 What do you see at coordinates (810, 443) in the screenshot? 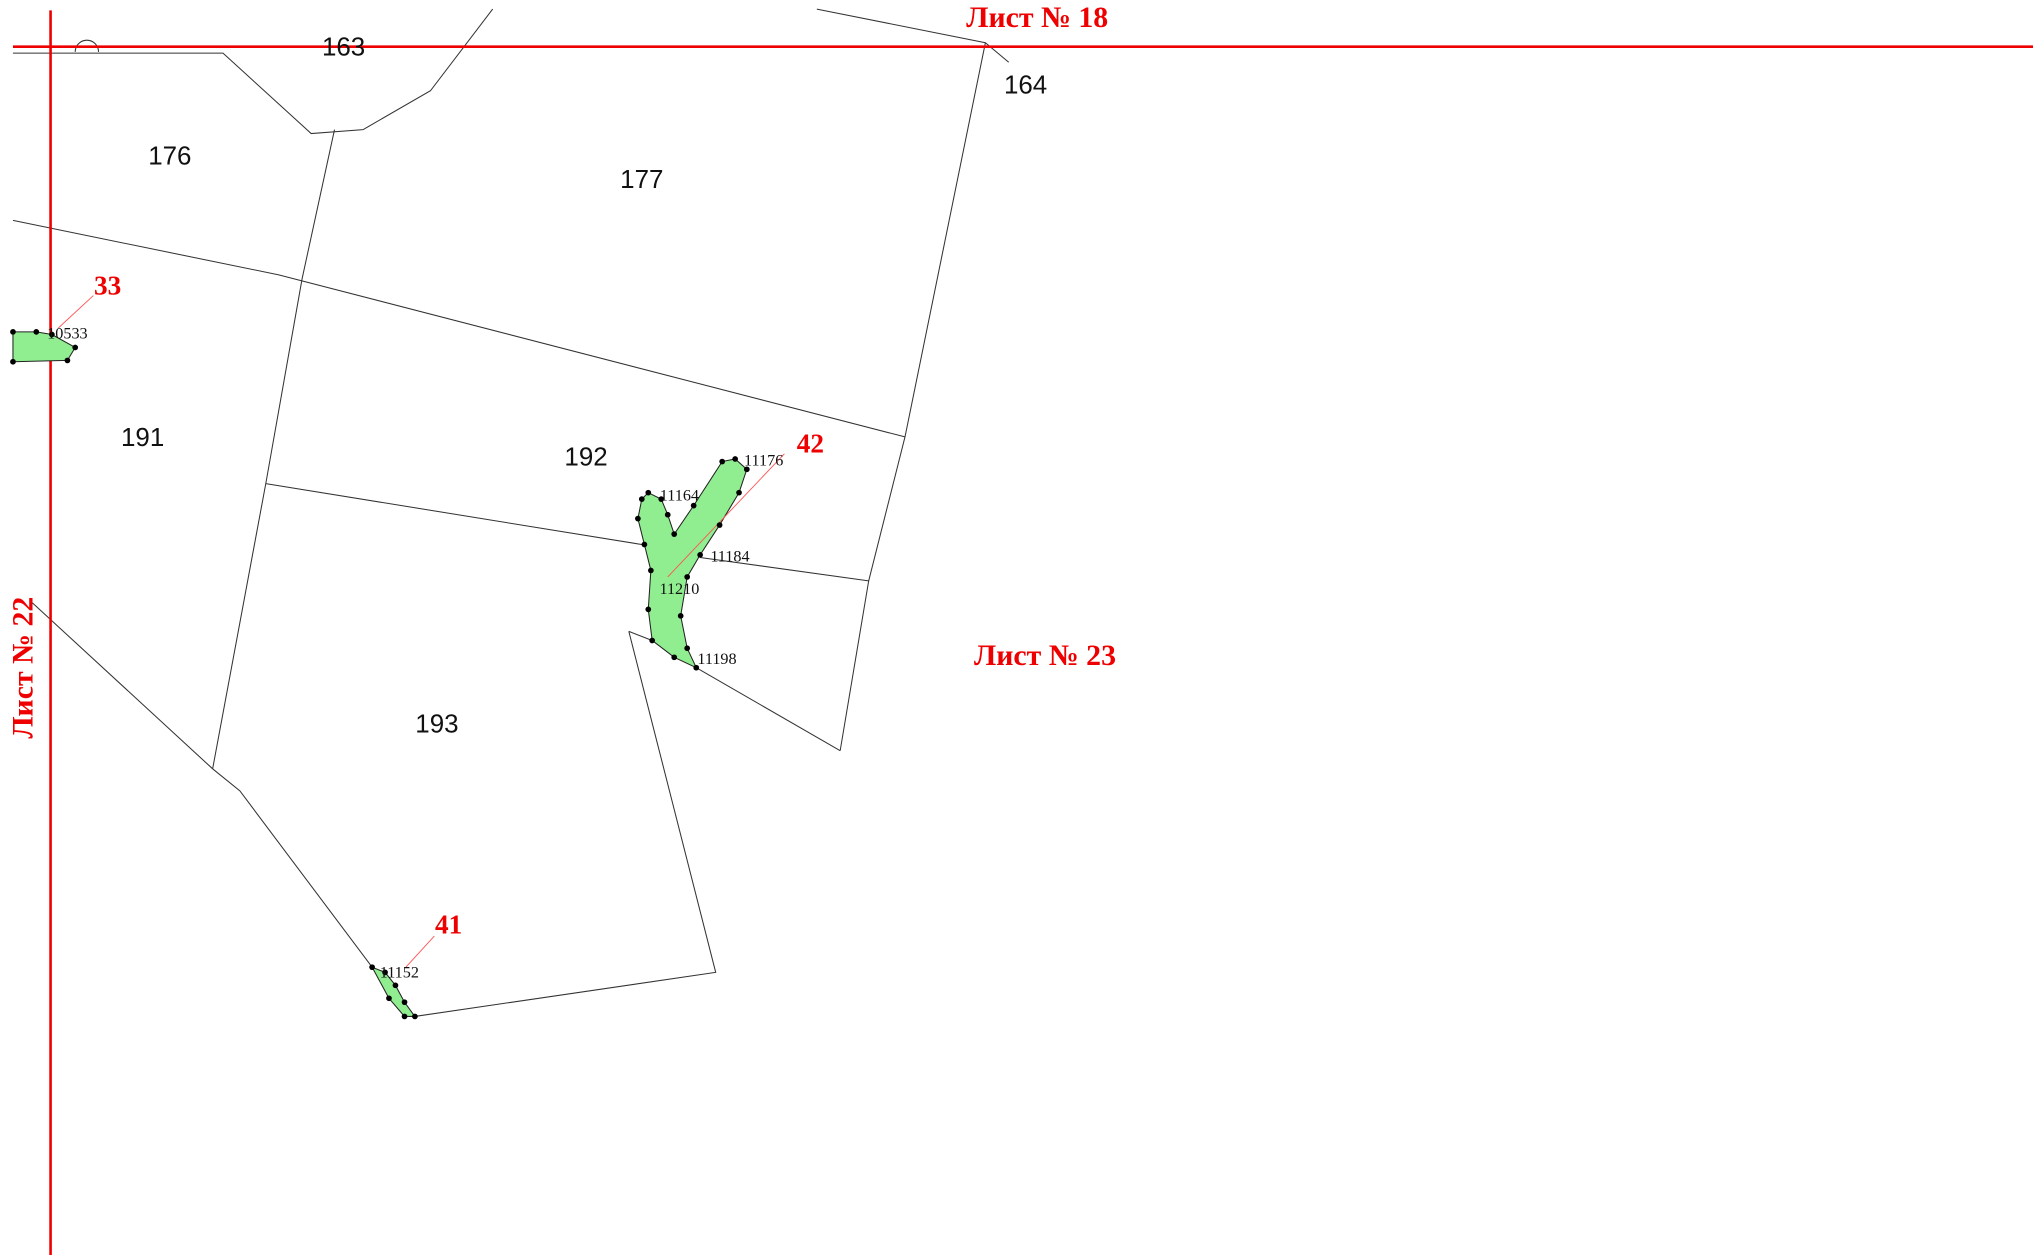
I see `zone-number: 42` at bounding box center [810, 443].